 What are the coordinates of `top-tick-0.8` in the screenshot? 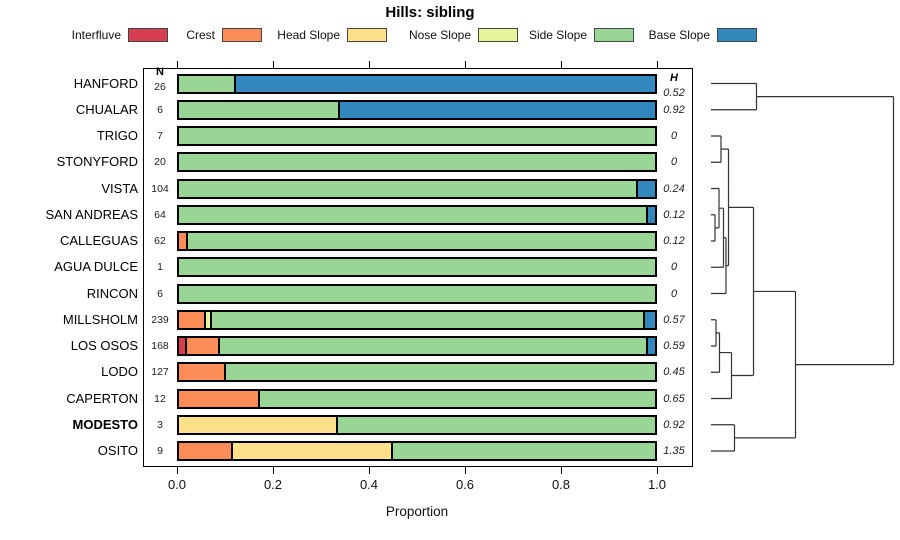 It's located at (562, 64).